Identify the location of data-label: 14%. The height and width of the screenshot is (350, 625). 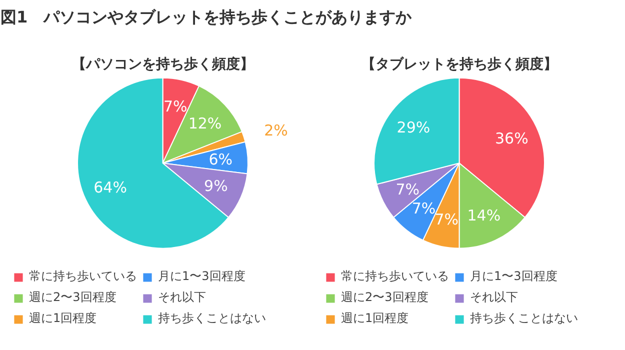
(484, 215).